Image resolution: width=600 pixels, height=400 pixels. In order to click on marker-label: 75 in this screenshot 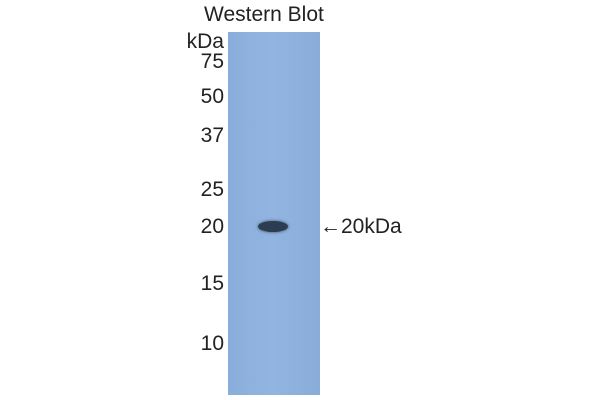, I will do `click(212, 61)`.